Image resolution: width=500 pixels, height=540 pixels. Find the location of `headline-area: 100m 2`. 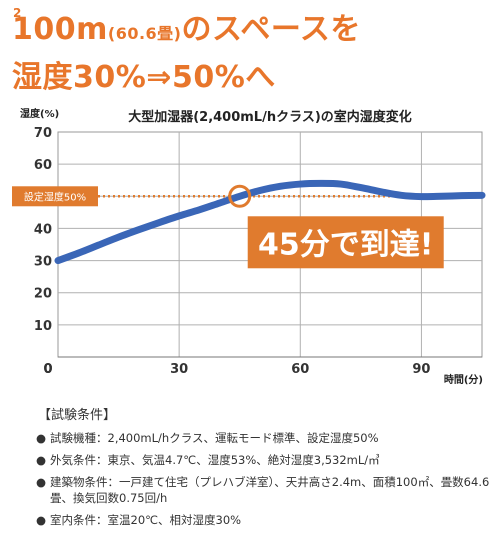

headline-area: 100m 2 is located at coordinates (60, 26).